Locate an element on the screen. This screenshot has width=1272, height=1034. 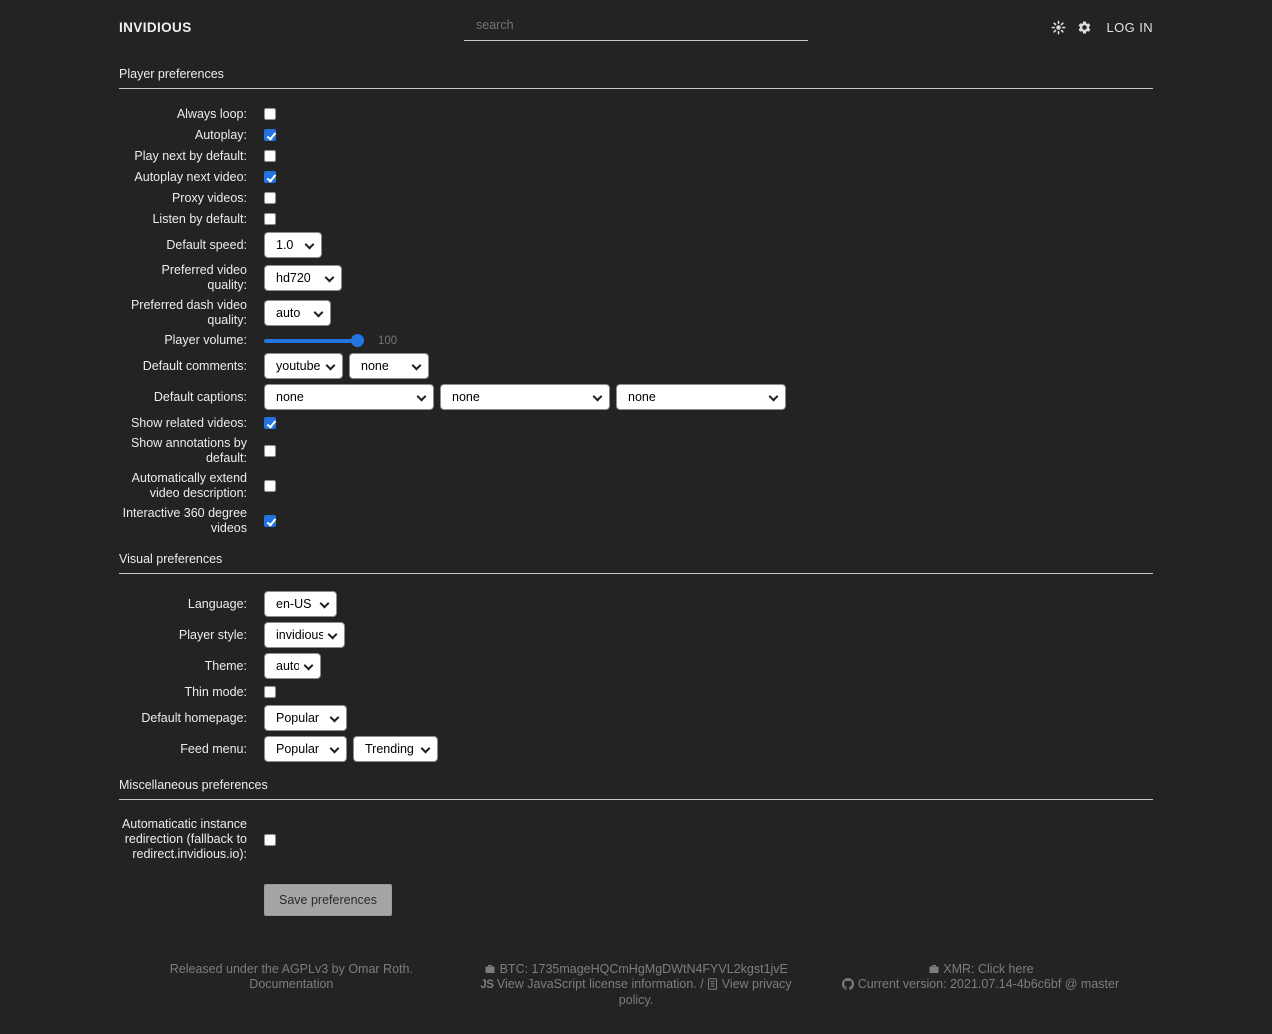
misc-preferences-heading: Miscellaneous preferences is located at coordinates (636, 789).